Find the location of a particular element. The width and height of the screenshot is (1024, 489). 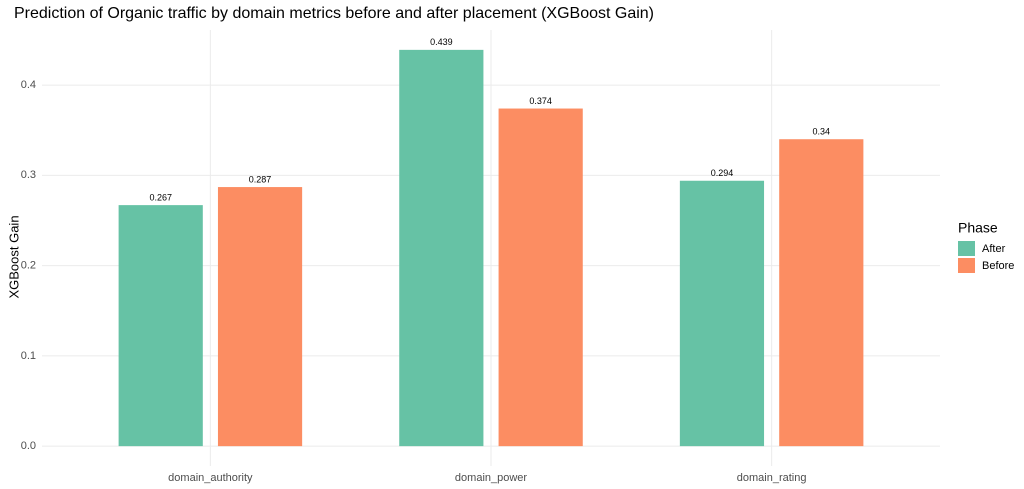

value-label: 0.374 is located at coordinates (540, 101).